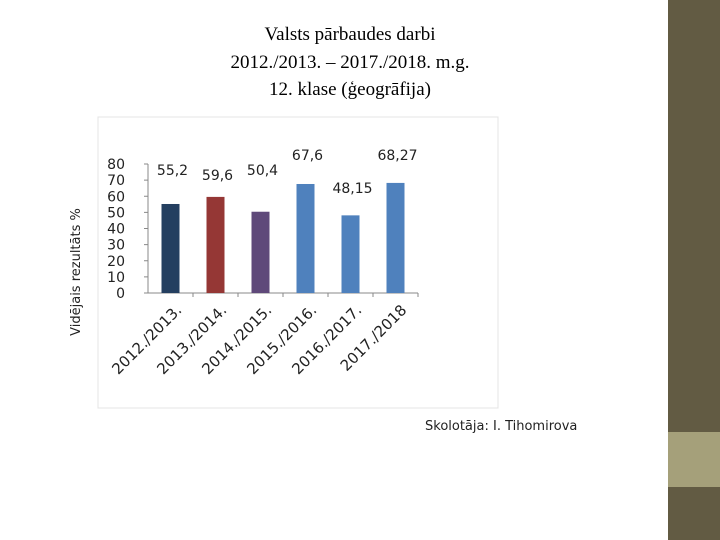 The height and width of the screenshot is (540, 720). I want to click on value-label: 68,27, so click(397, 156).